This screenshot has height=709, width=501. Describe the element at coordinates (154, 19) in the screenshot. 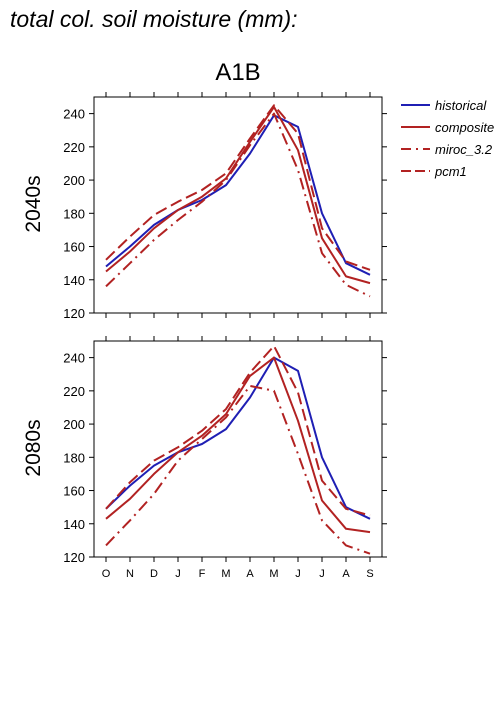

I see `figure-title: total col. soil moisture (mm):` at that location.